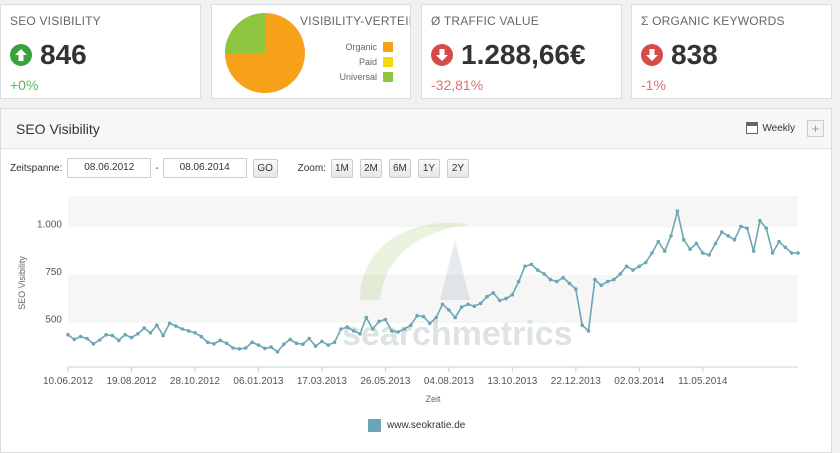 The width and height of the screenshot is (840, 453). I want to click on zoom-1m-button: 1M, so click(341, 168).